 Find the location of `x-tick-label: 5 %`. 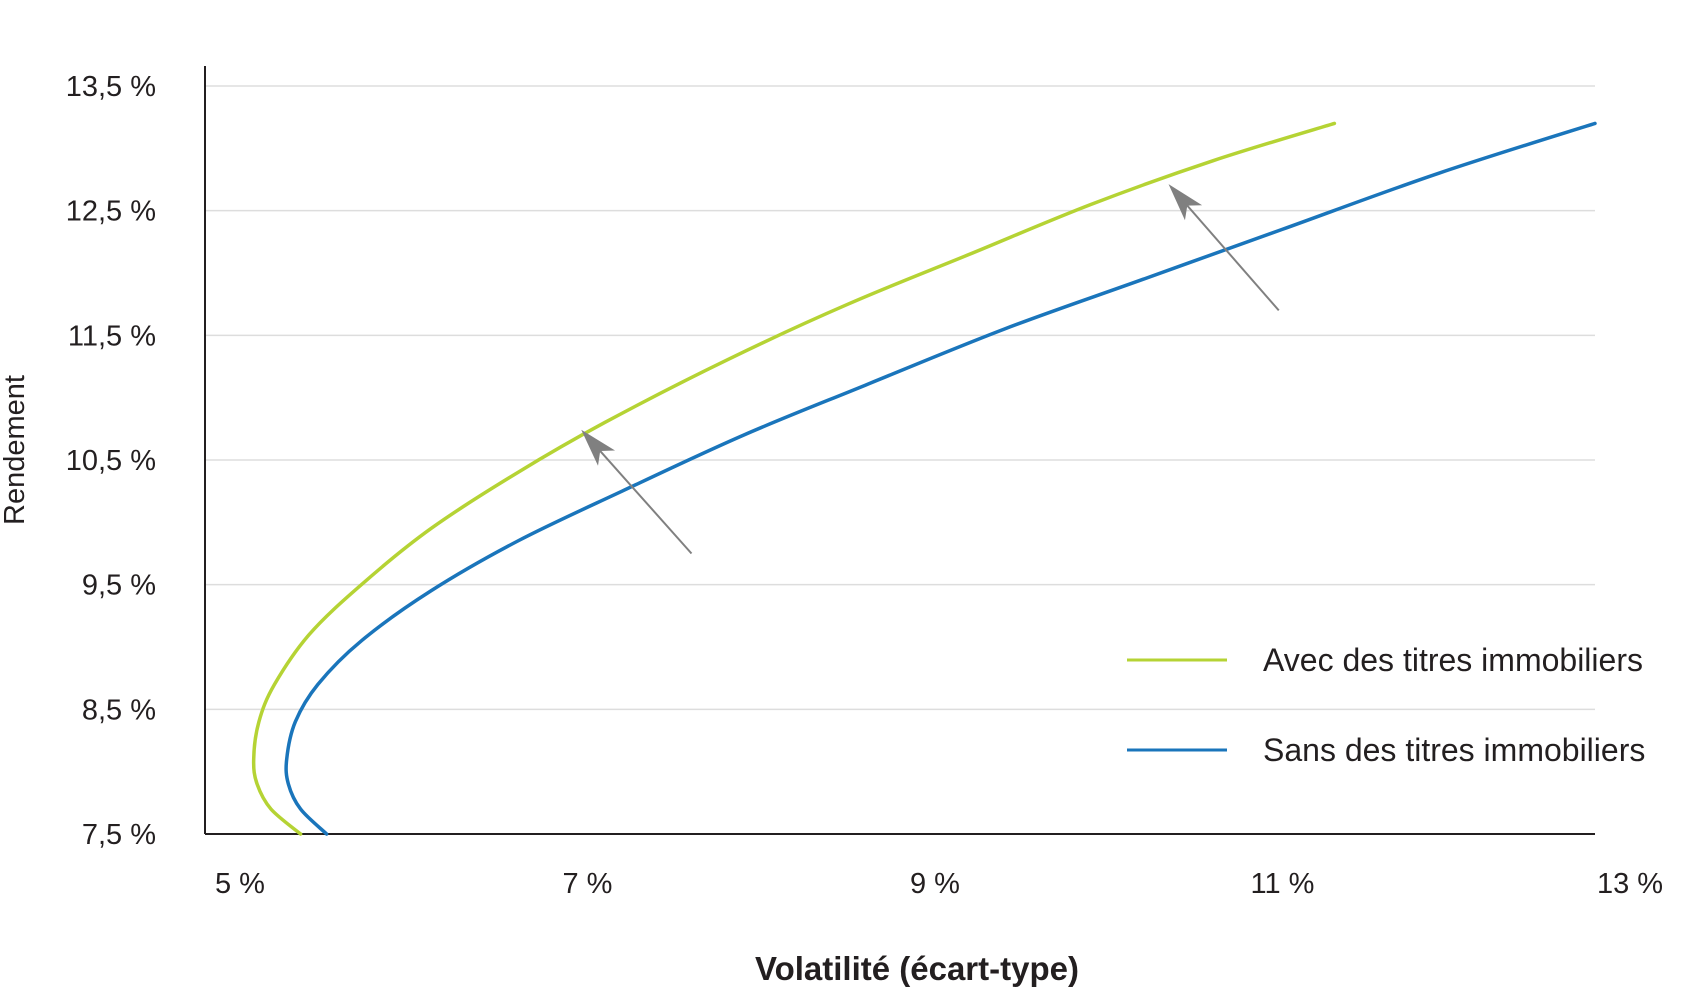

x-tick-label: 5 % is located at coordinates (240, 884).